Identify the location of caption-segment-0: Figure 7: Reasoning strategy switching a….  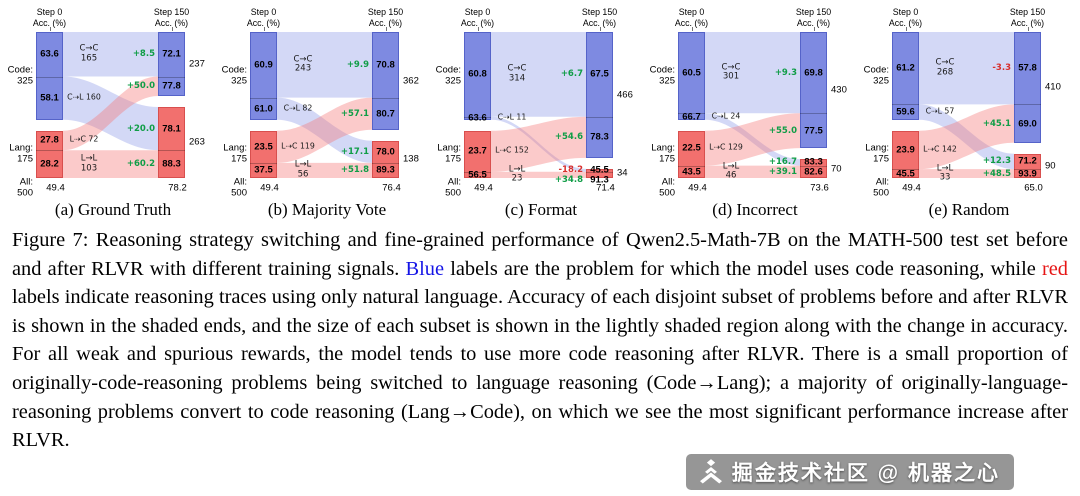
(540, 254).